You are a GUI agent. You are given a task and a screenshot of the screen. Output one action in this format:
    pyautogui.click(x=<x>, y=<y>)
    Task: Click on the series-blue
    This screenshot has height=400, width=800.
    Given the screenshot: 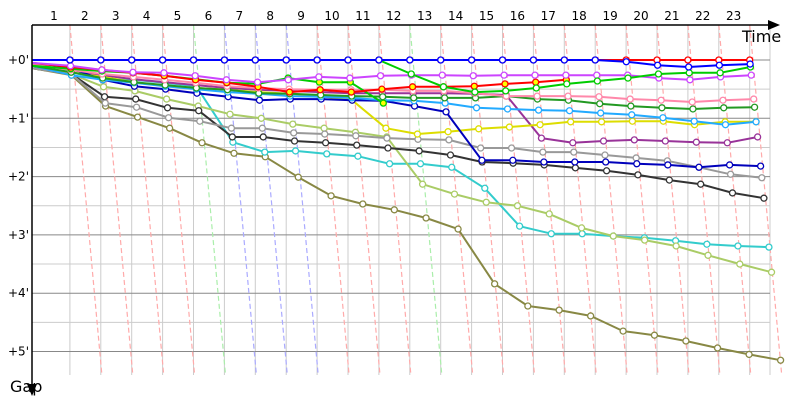 What is the action you would take?
    pyautogui.click(x=393, y=63)
    